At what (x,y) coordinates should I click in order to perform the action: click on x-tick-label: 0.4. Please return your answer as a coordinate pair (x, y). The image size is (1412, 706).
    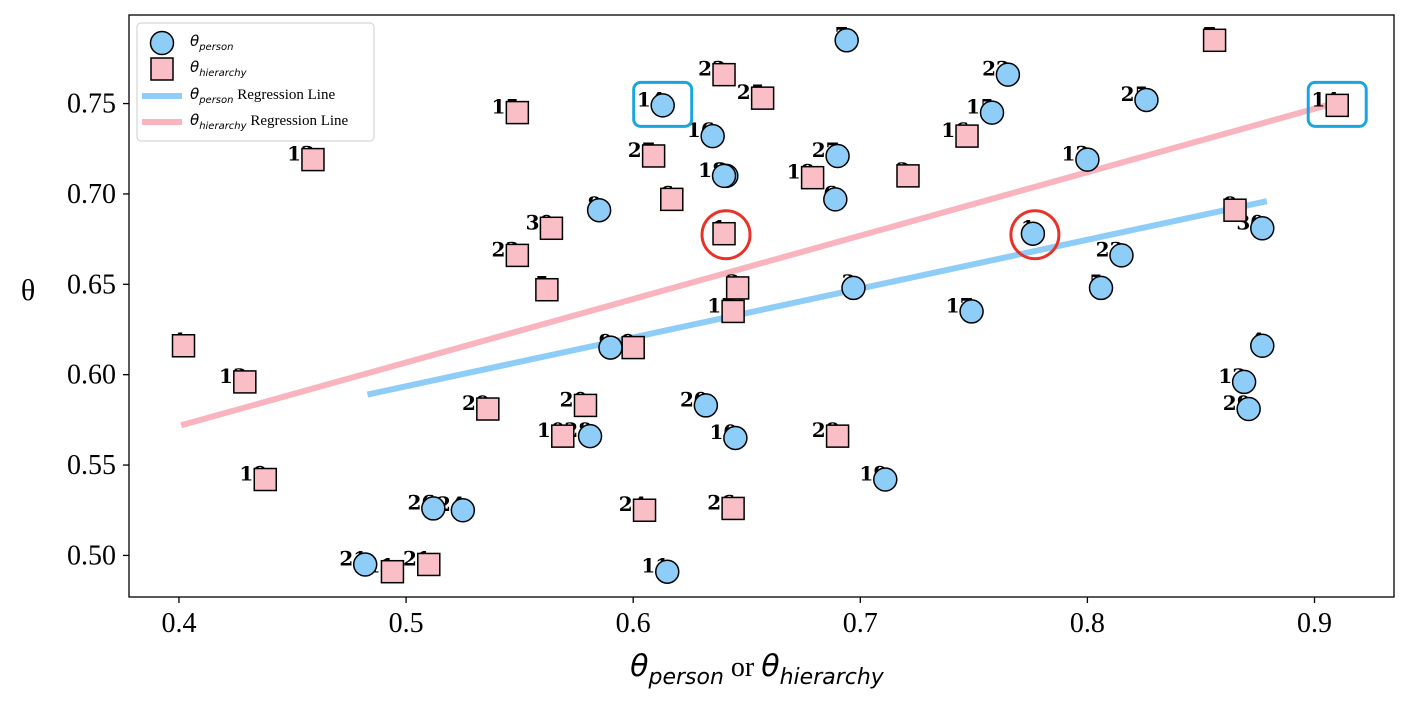
    Looking at the image, I should click on (178, 623).